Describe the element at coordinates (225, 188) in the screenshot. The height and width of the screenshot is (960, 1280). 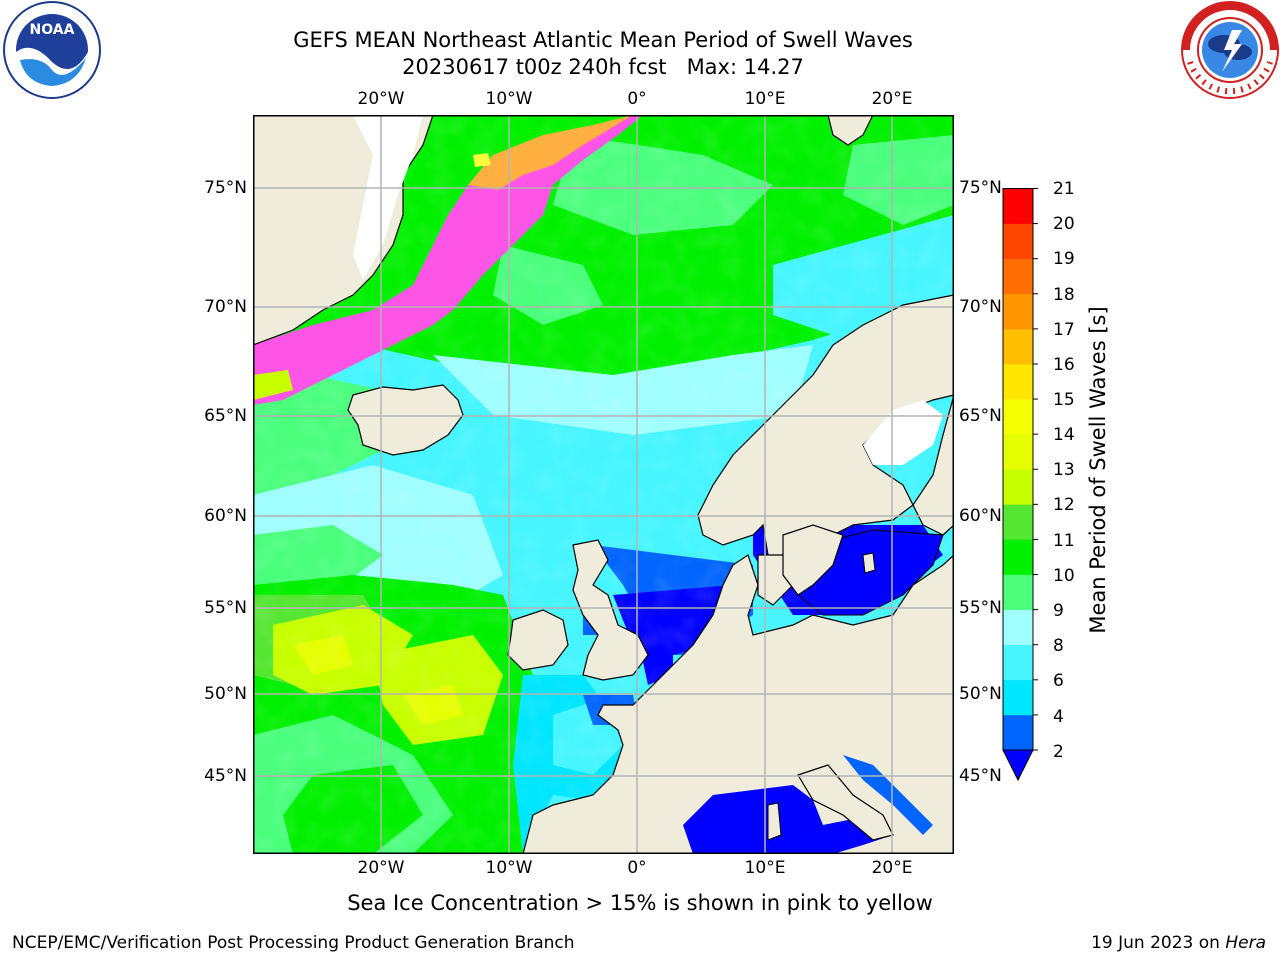
I see `lat-label-left: 75°N` at that location.